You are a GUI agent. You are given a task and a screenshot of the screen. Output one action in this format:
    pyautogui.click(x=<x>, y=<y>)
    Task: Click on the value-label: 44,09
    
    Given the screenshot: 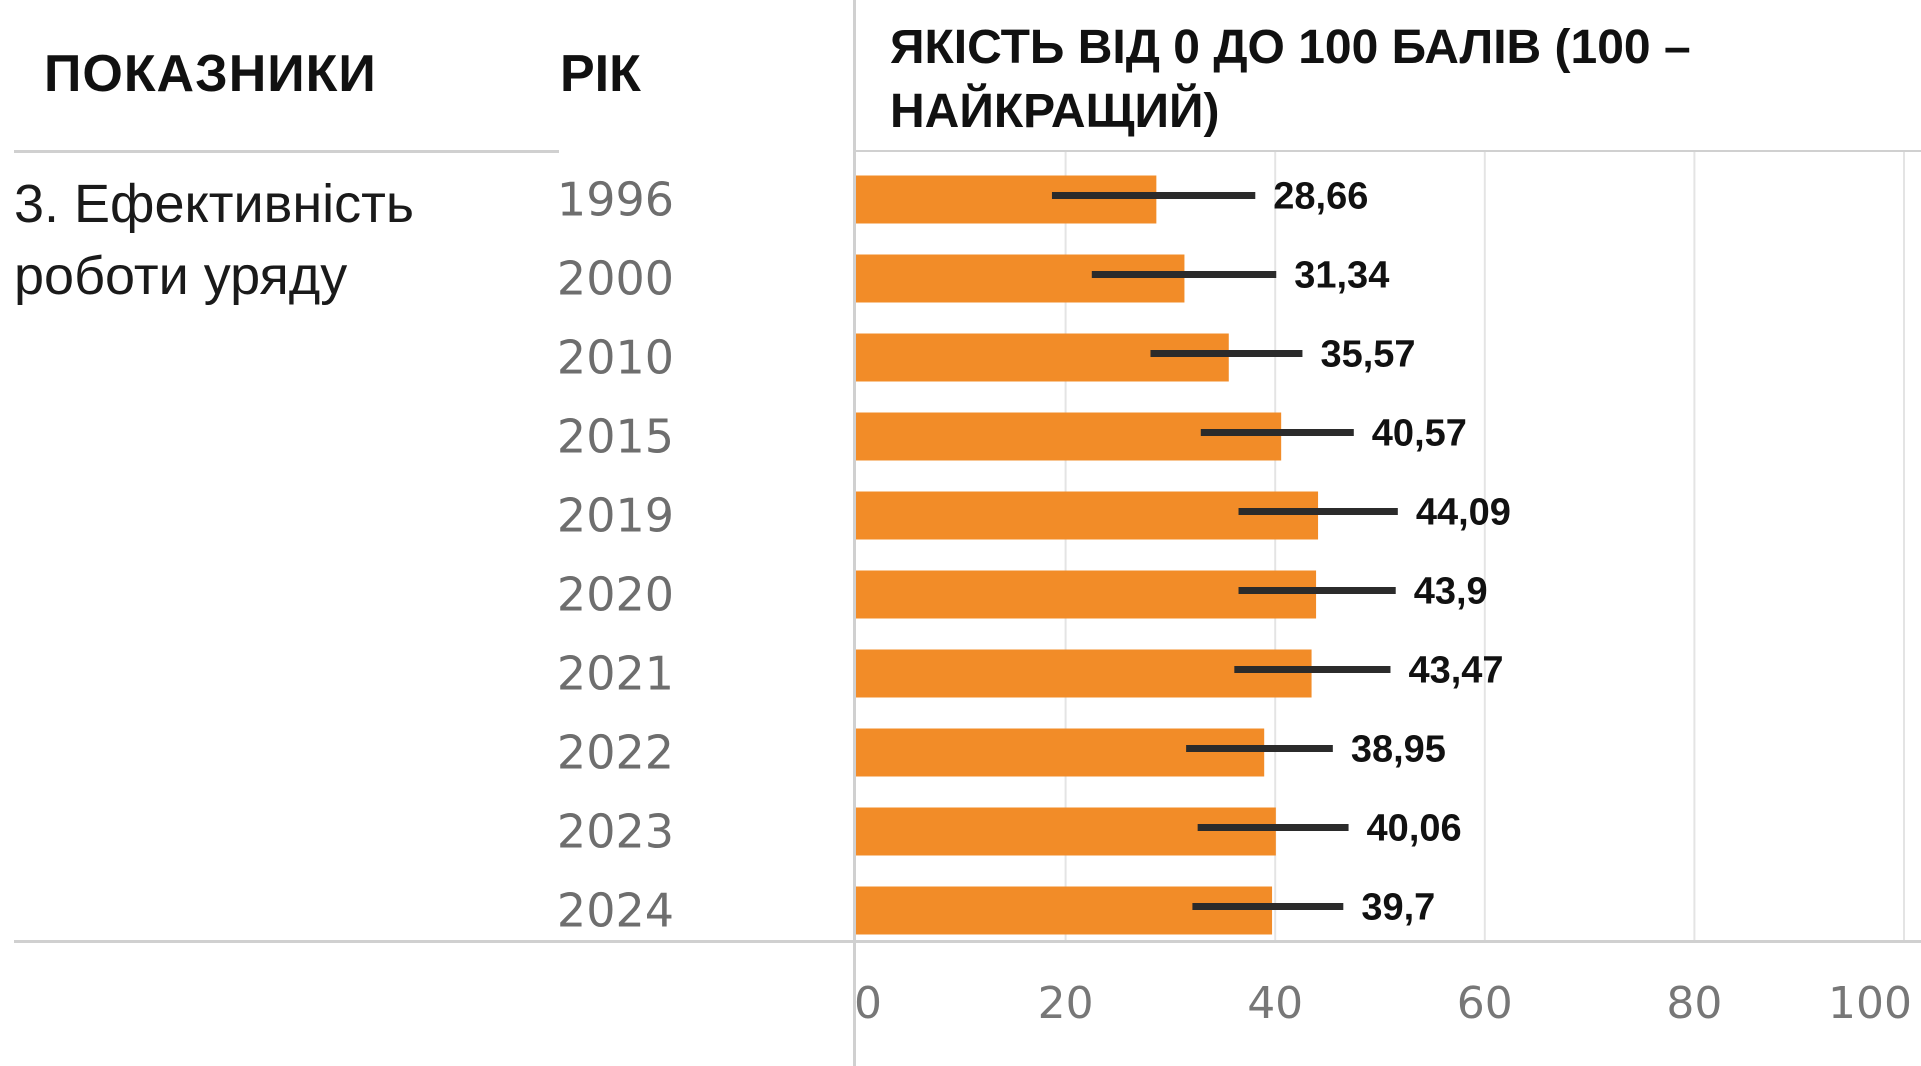 What is the action you would take?
    pyautogui.click(x=1463, y=513)
    